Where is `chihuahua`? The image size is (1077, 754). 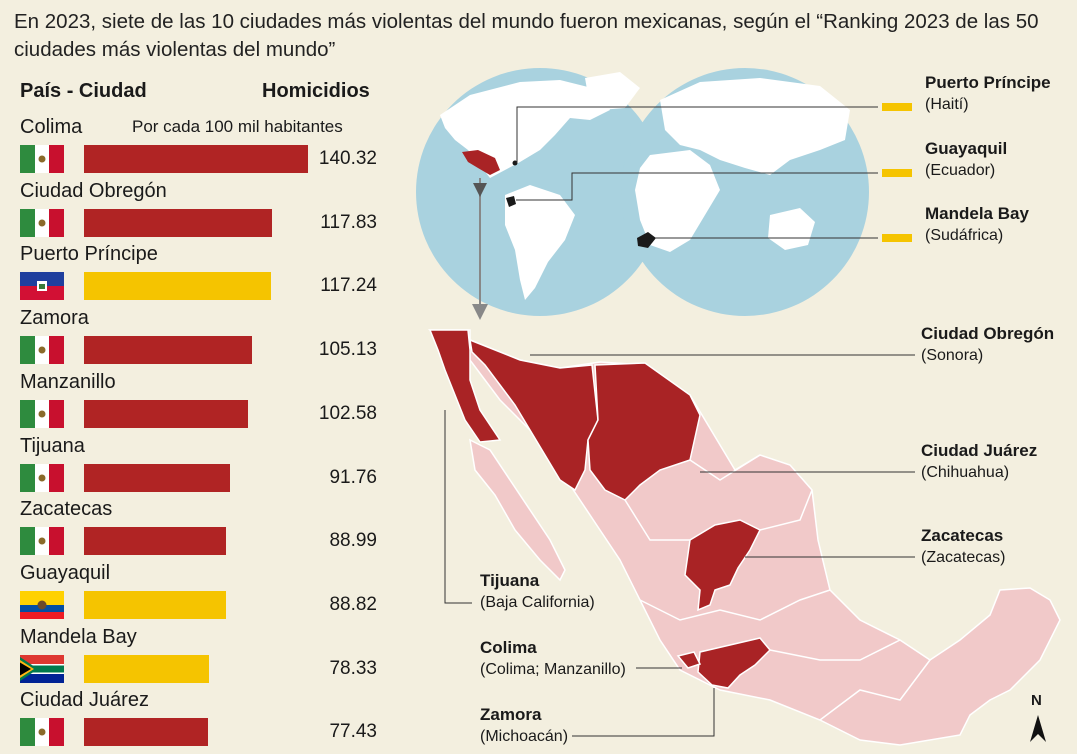
chihuahua is located at coordinates (644, 431).